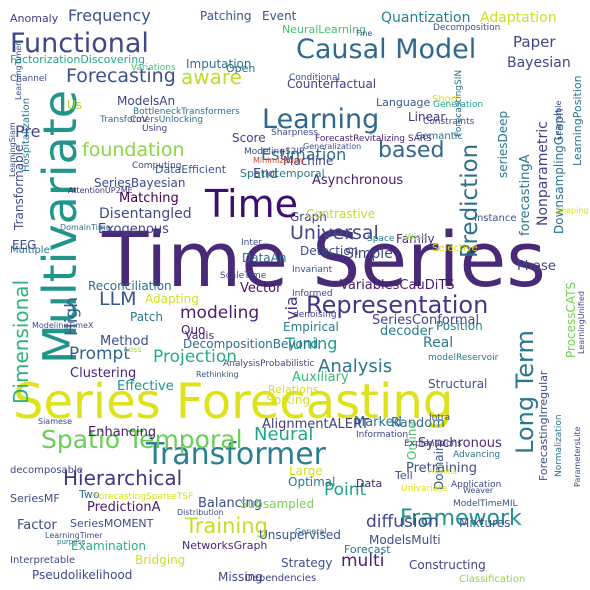 This screenshot has width=590, height=590. What do you see at coordinates (439, 466) in the screenshot?
I see `word: Domain` at bounding box center [439, 466].